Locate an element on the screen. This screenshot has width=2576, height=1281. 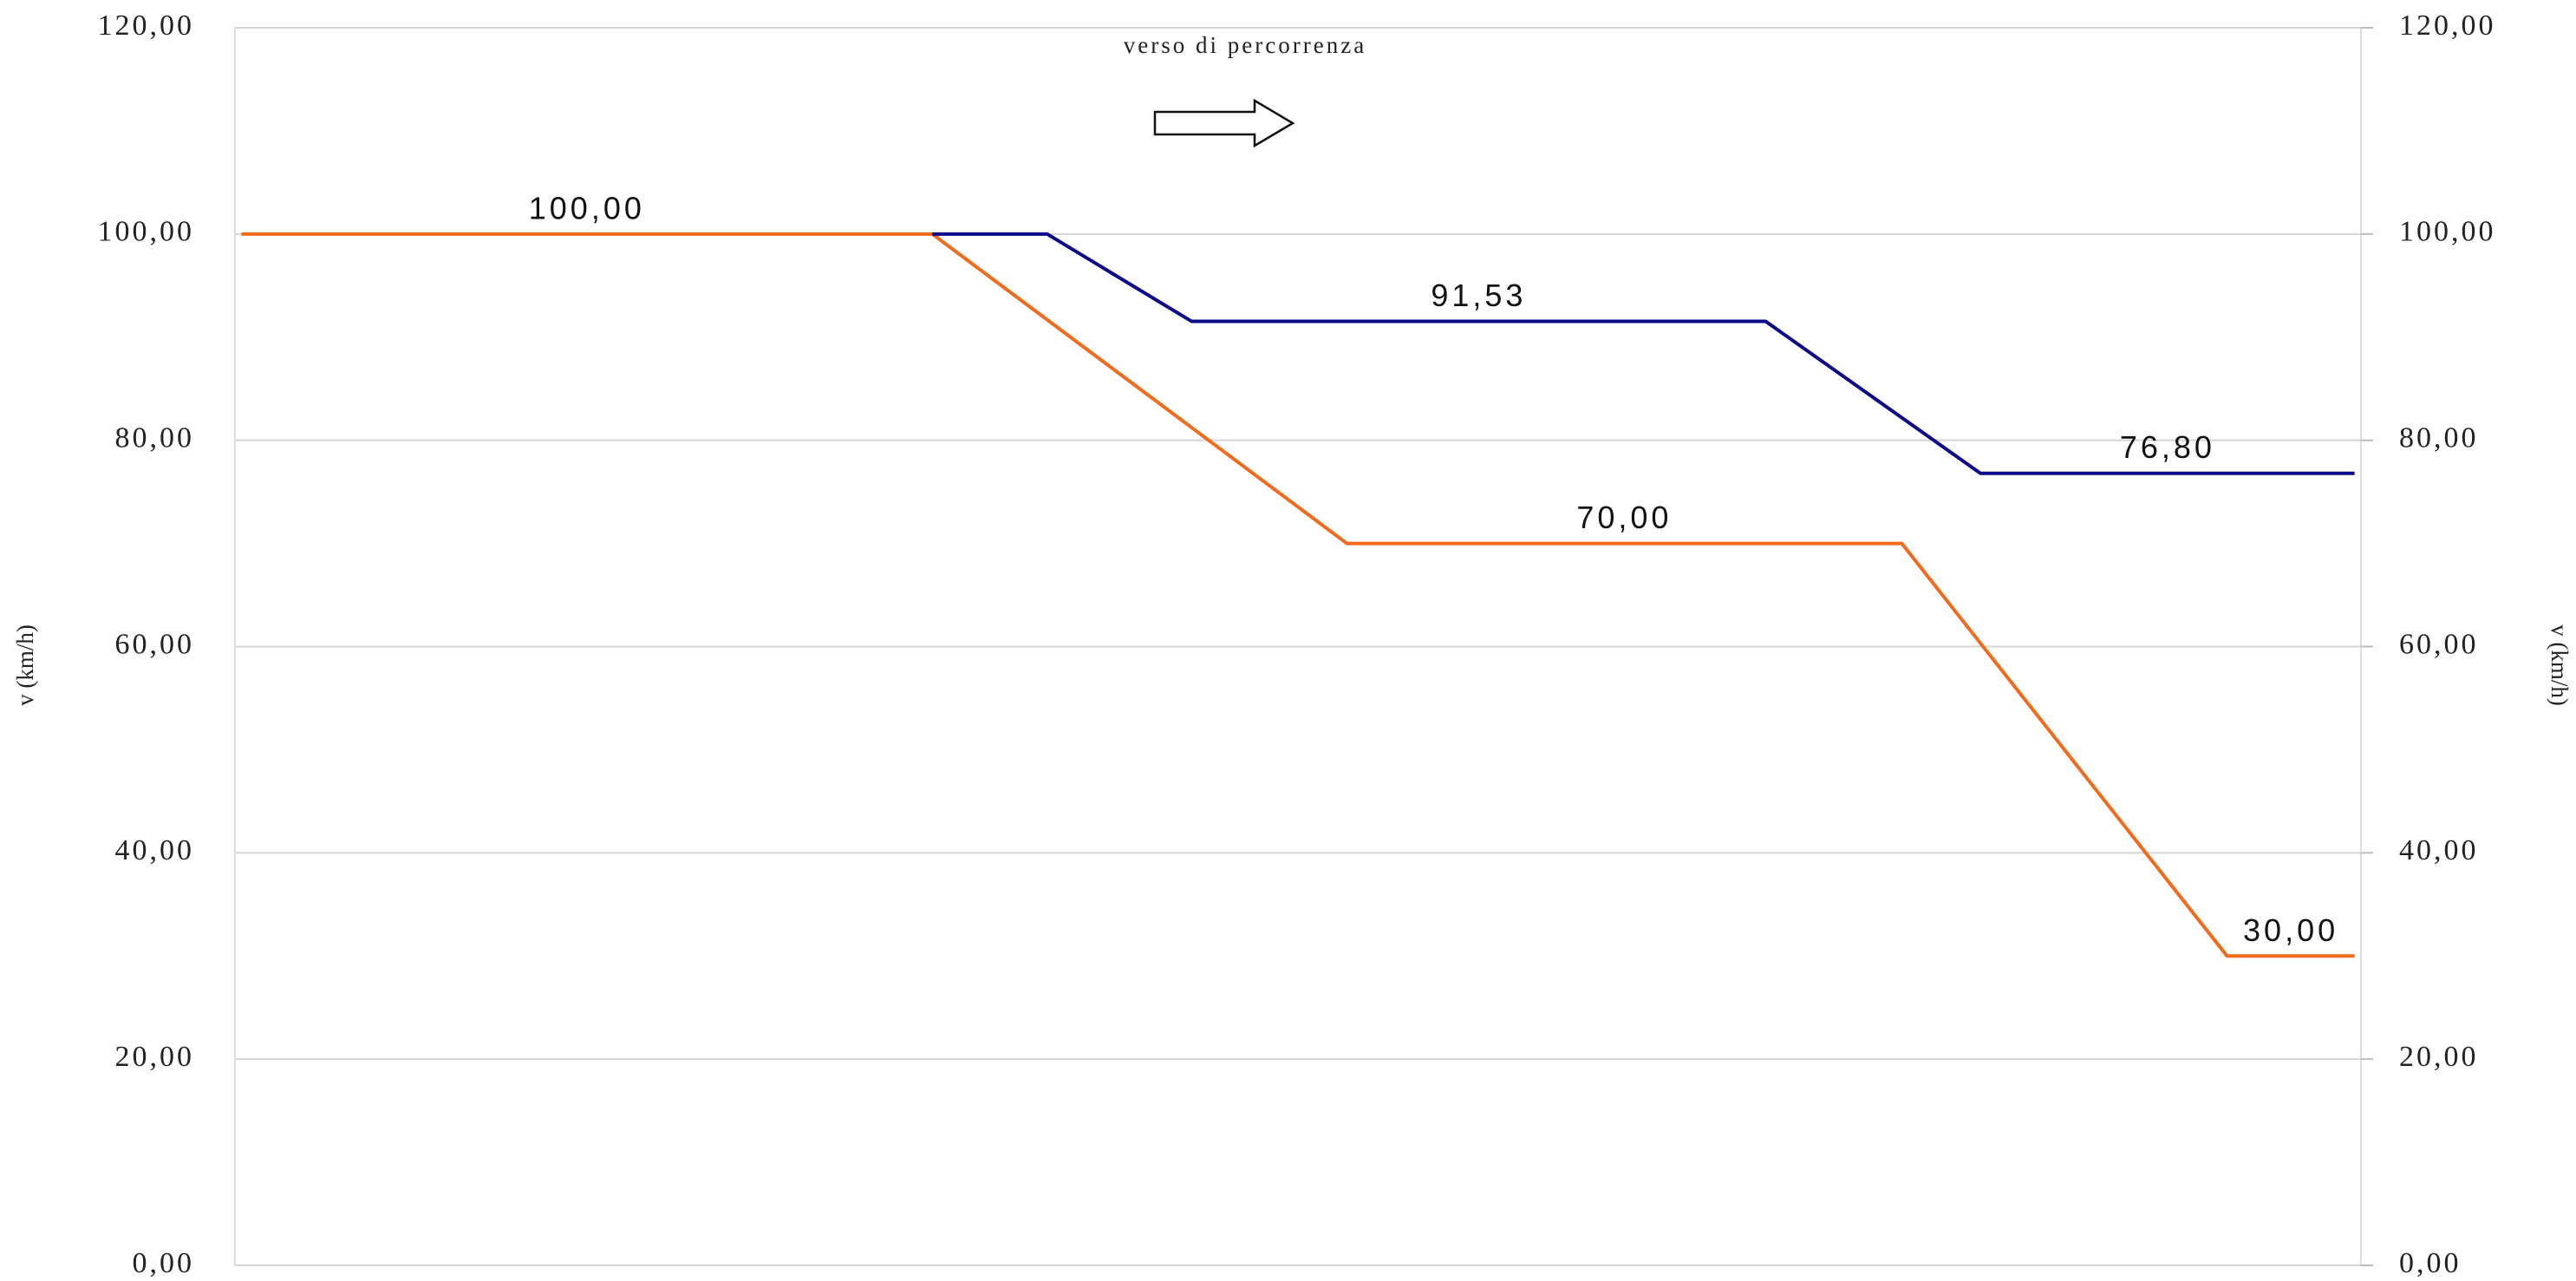
y2-tick-label: 40,00 is located at coordinates (2439, 850).